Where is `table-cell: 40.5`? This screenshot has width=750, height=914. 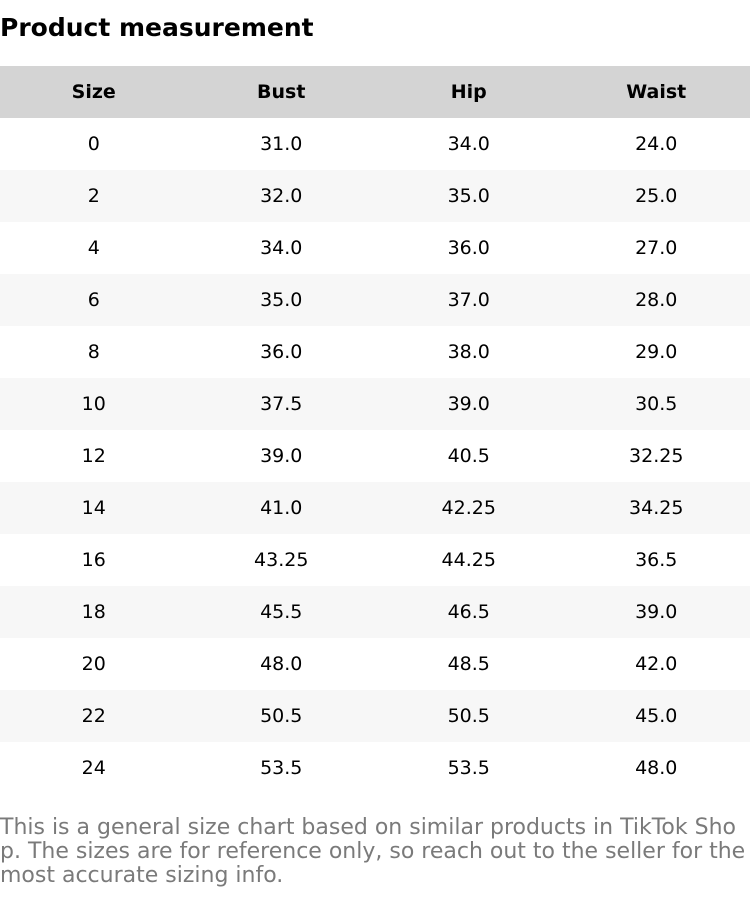 table-cell: 40.5 is located at coordinates (468, 456).